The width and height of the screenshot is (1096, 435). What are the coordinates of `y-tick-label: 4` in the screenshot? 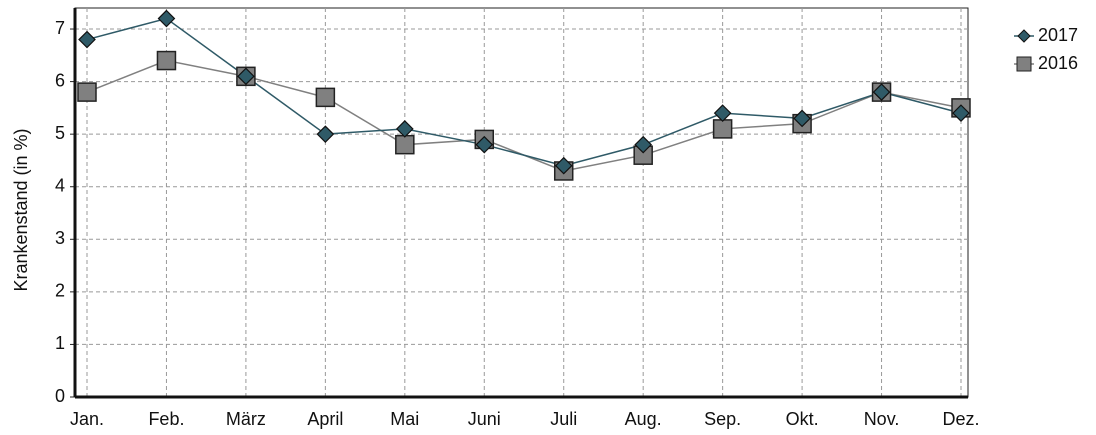 It's located at (60, 185).